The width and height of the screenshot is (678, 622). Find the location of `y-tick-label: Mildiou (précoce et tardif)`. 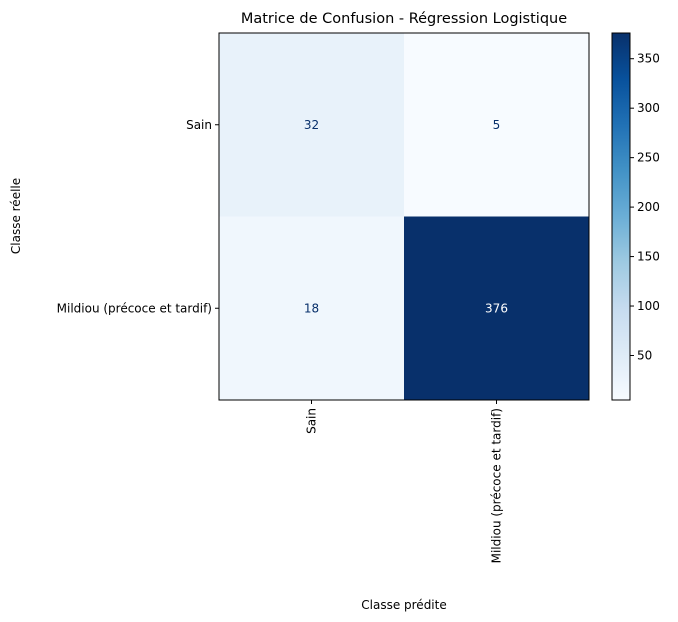

y-tick-label: Mildiou (précoce et tardif) is located at coordinates (134, 308).